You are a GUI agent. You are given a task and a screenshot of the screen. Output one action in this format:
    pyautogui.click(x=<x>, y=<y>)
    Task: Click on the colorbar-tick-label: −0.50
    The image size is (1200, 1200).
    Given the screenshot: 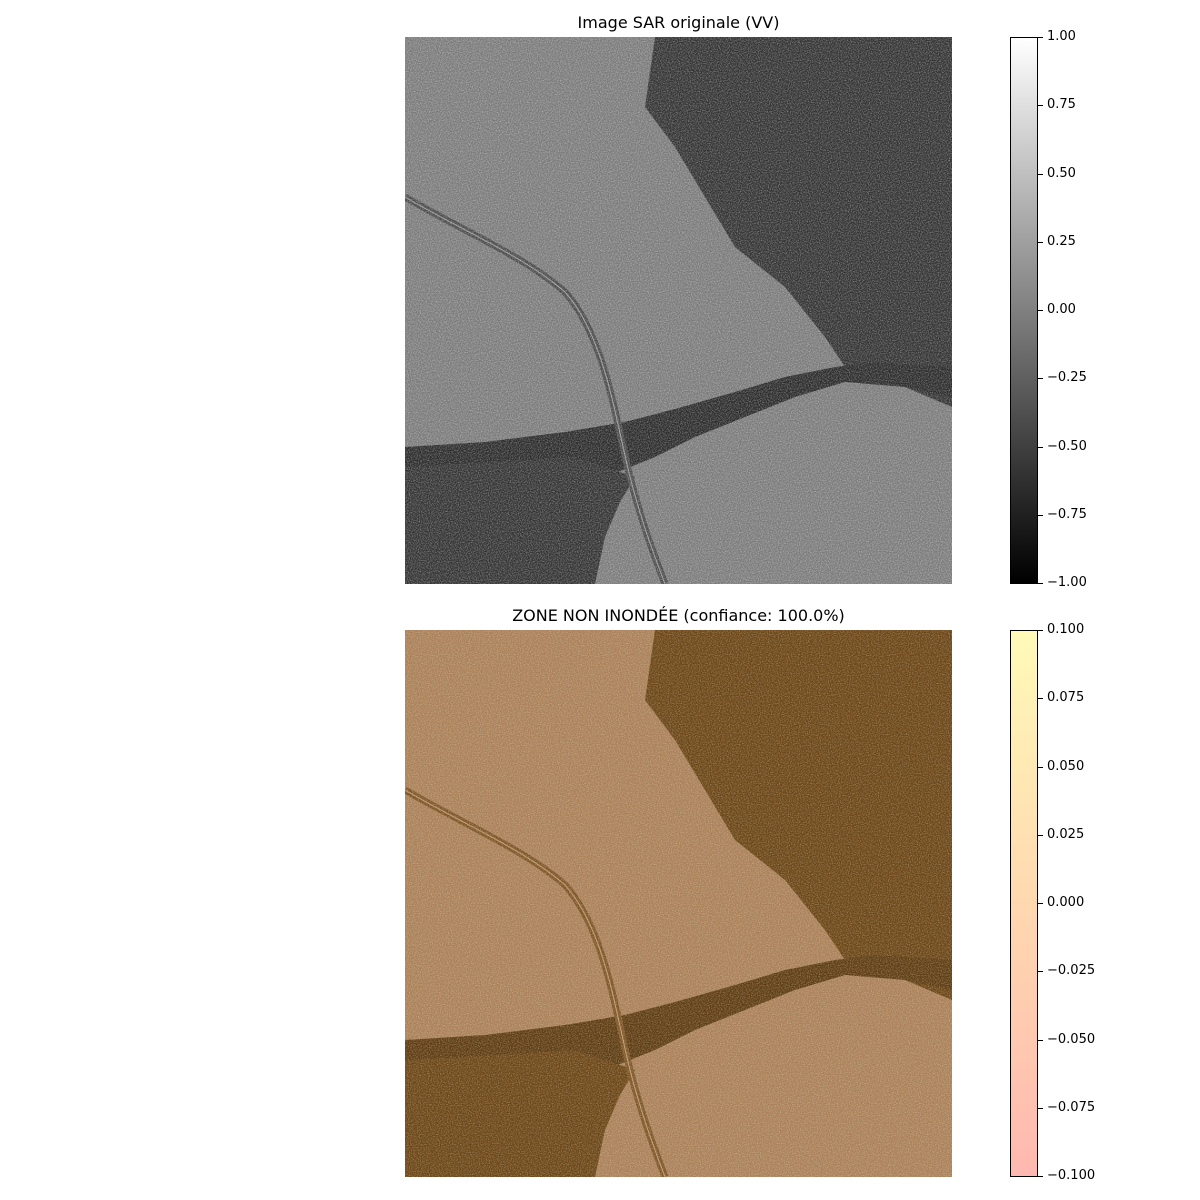 What is the action you would take?
    pyautogui.click(x=1067, y=446)
    